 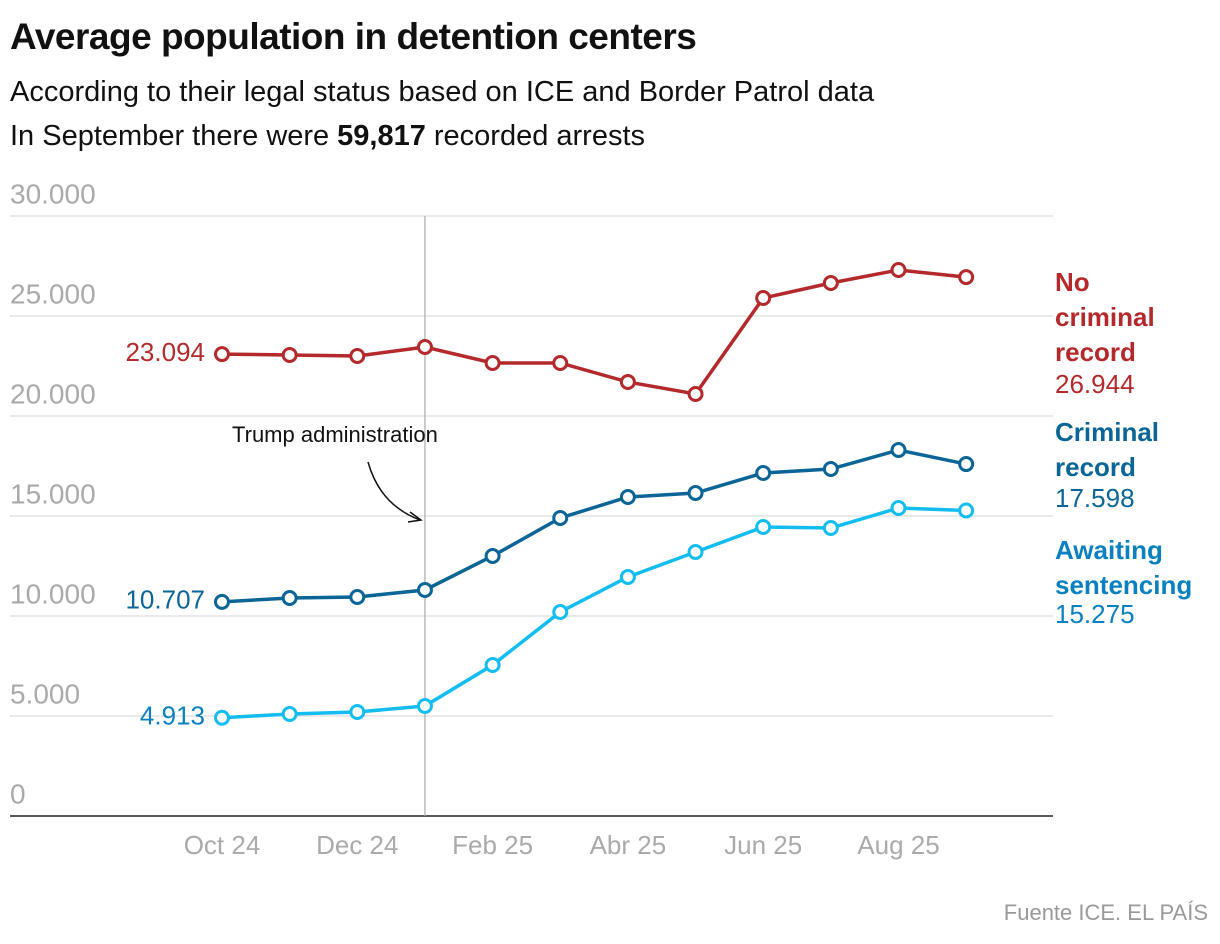 I want to click on data-label: 23.094, so click(x=165, y=352).